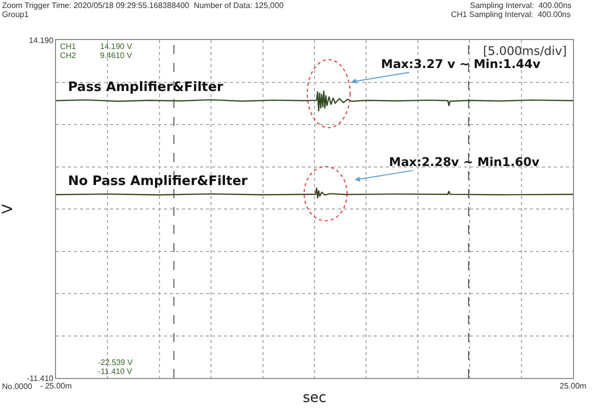 The image size is (597, 409). I want to click on text: Group1, so click(16, 14).